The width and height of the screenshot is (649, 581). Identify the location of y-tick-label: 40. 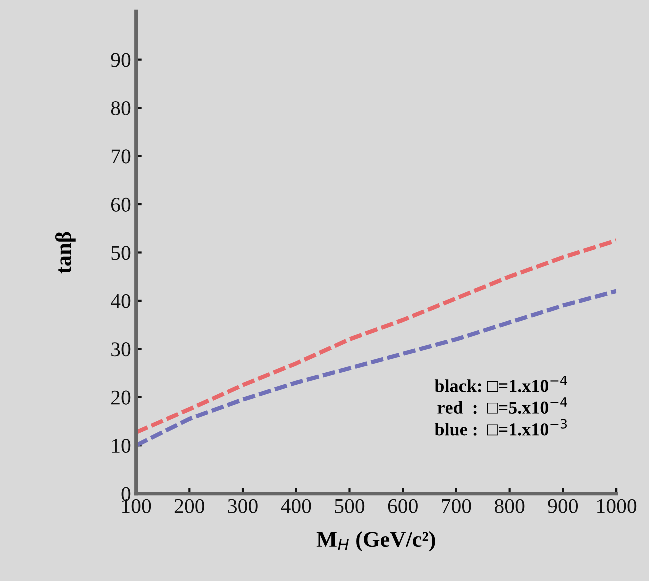
(121, 301).